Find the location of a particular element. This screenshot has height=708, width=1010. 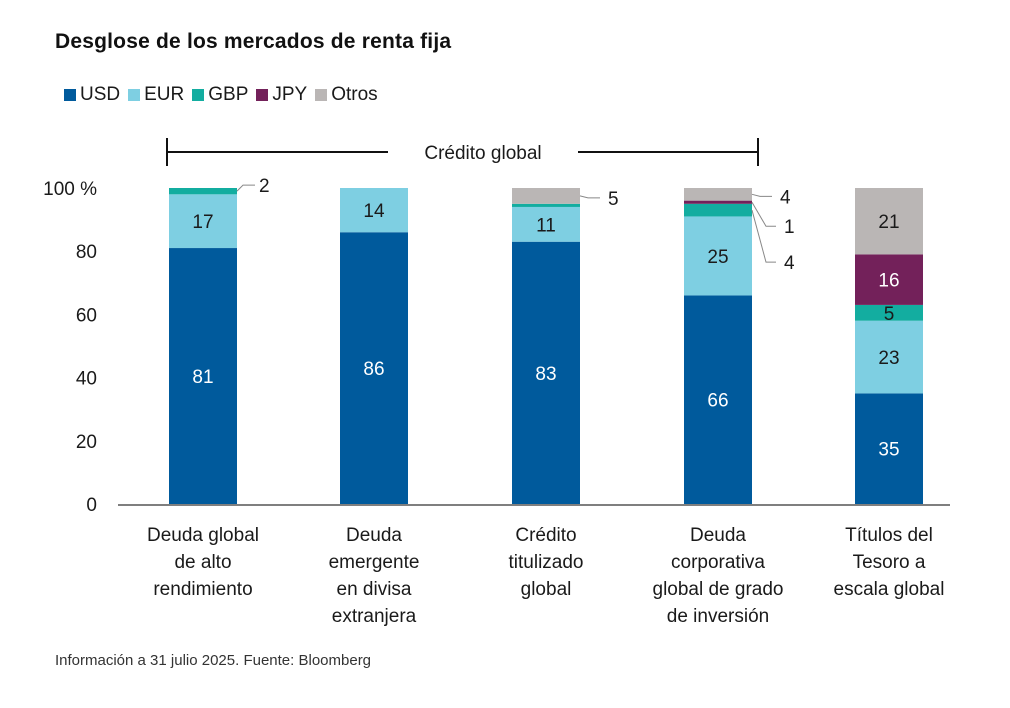

x-category-label: Títulos del is located at coordinates (889, 535).